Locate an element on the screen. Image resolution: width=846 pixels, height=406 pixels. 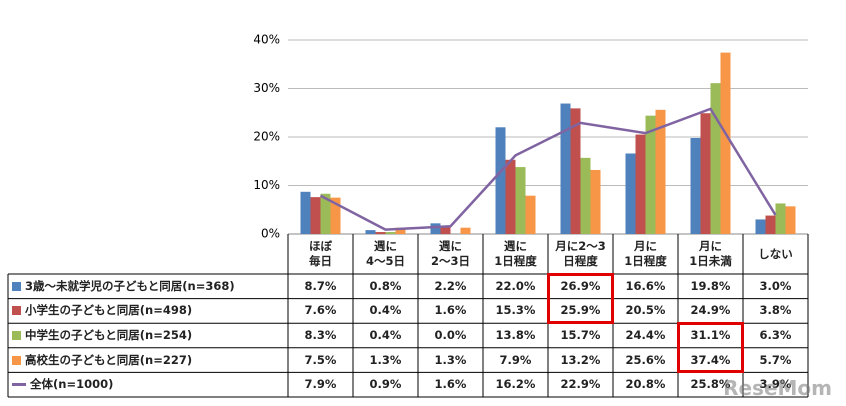
watermark: ReseMom is located at coordinates (777, 388).